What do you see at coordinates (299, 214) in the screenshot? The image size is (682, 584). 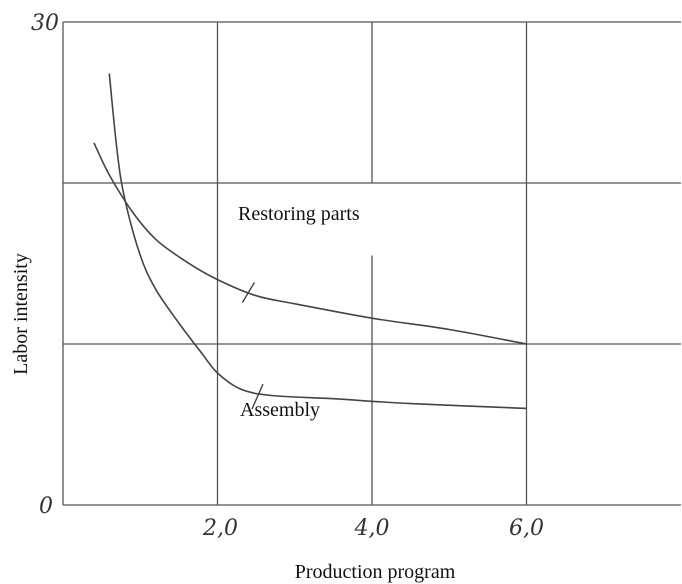 I see `annotation-restoring-parts: Restoring parts` at bounding box center [299, 214].